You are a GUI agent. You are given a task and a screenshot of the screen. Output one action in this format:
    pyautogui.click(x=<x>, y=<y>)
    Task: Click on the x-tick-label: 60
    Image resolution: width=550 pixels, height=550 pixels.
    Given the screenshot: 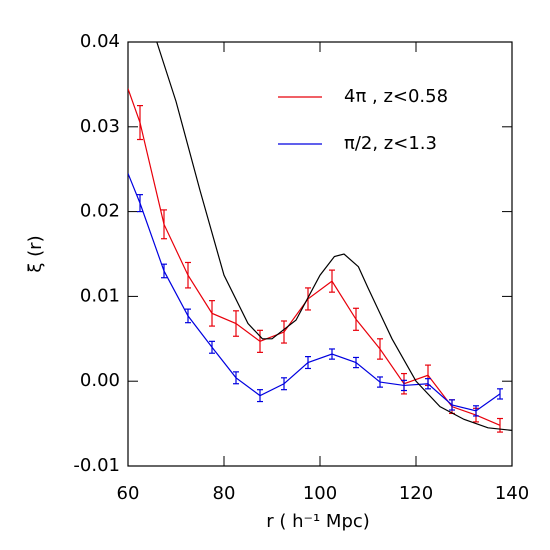 What is the action you would take?
    pyautogui.click(x=128, y=493)
    